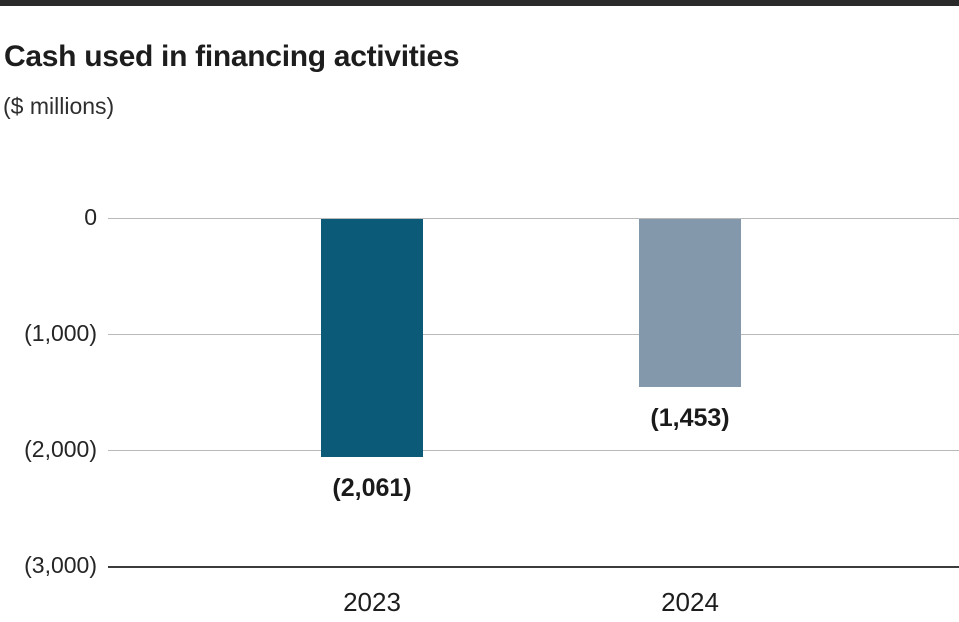  Describe the element at coordinates (232, 56) in the screenshot. I see `chart-title: Cash used in financing activities` at that location.